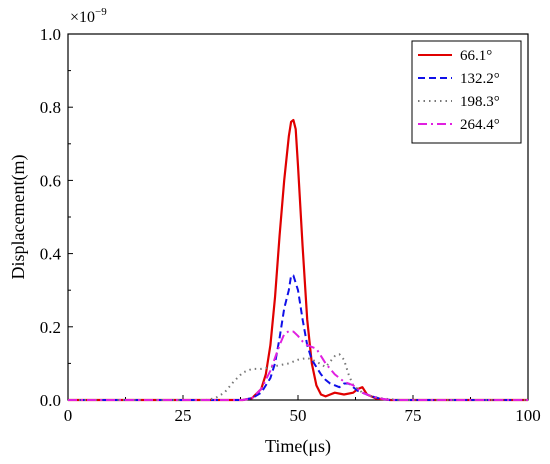 The width and height of the screenshot is (550, 464). Describe the element at coordinates (50, 180) in the screenshot. I see `y-tick-label: 0.6` at that location.